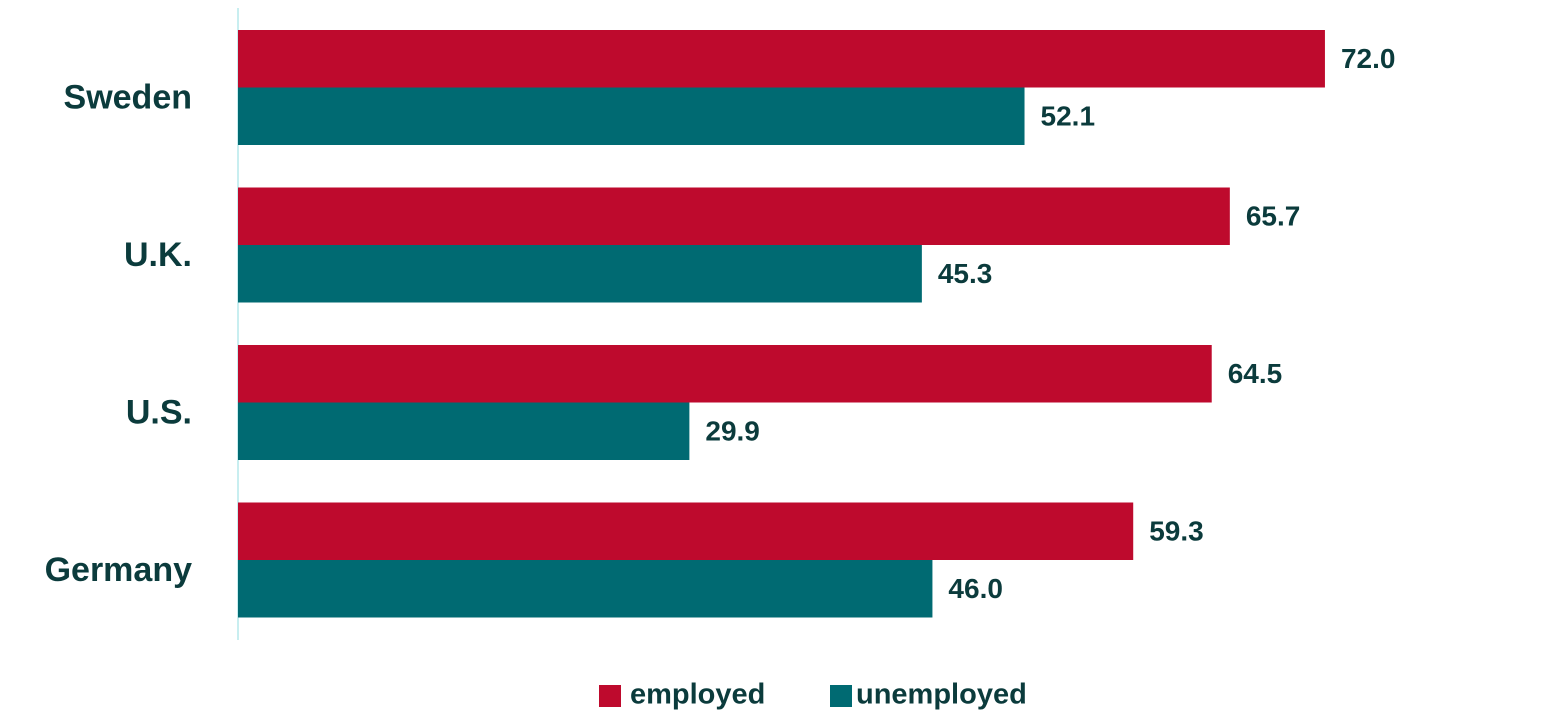 This screenshot has height=722, width=1563. I want to click on data-label-unemployed: 45.3, so click(965, 273).